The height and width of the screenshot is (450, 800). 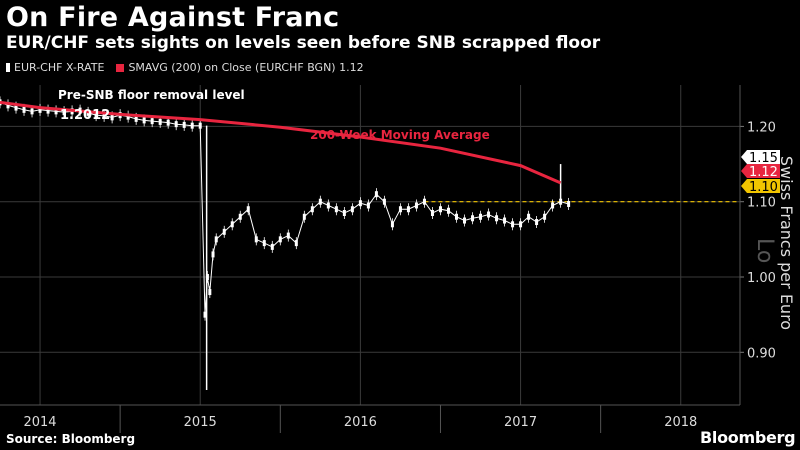 I want to click on legend-item-price: EUR-CHF X-RATE, so click(x=55, y=67).